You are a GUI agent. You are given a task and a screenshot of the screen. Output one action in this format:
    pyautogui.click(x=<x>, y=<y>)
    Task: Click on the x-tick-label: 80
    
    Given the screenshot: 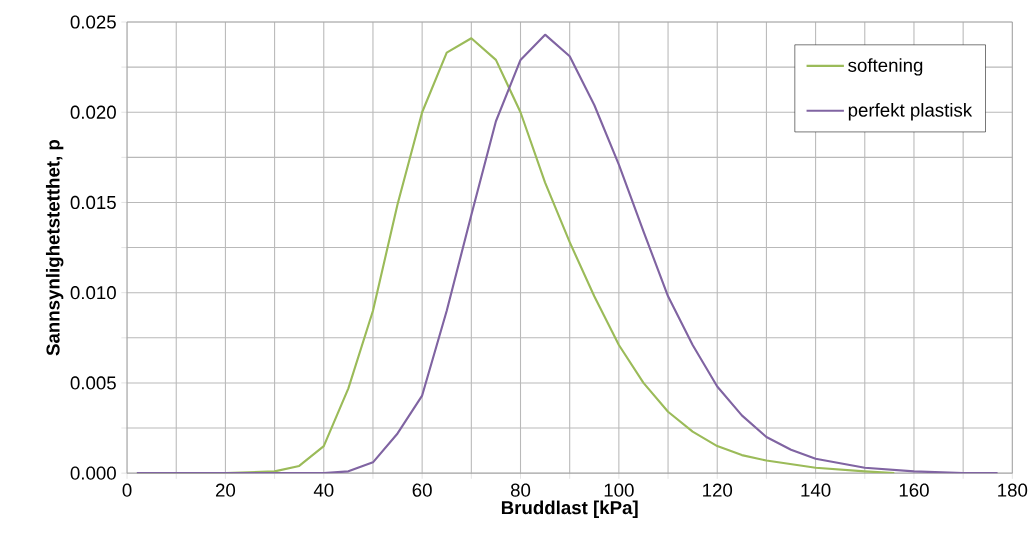 What is the action you would take?
    pyautogui.click(x=520, y=490)
    